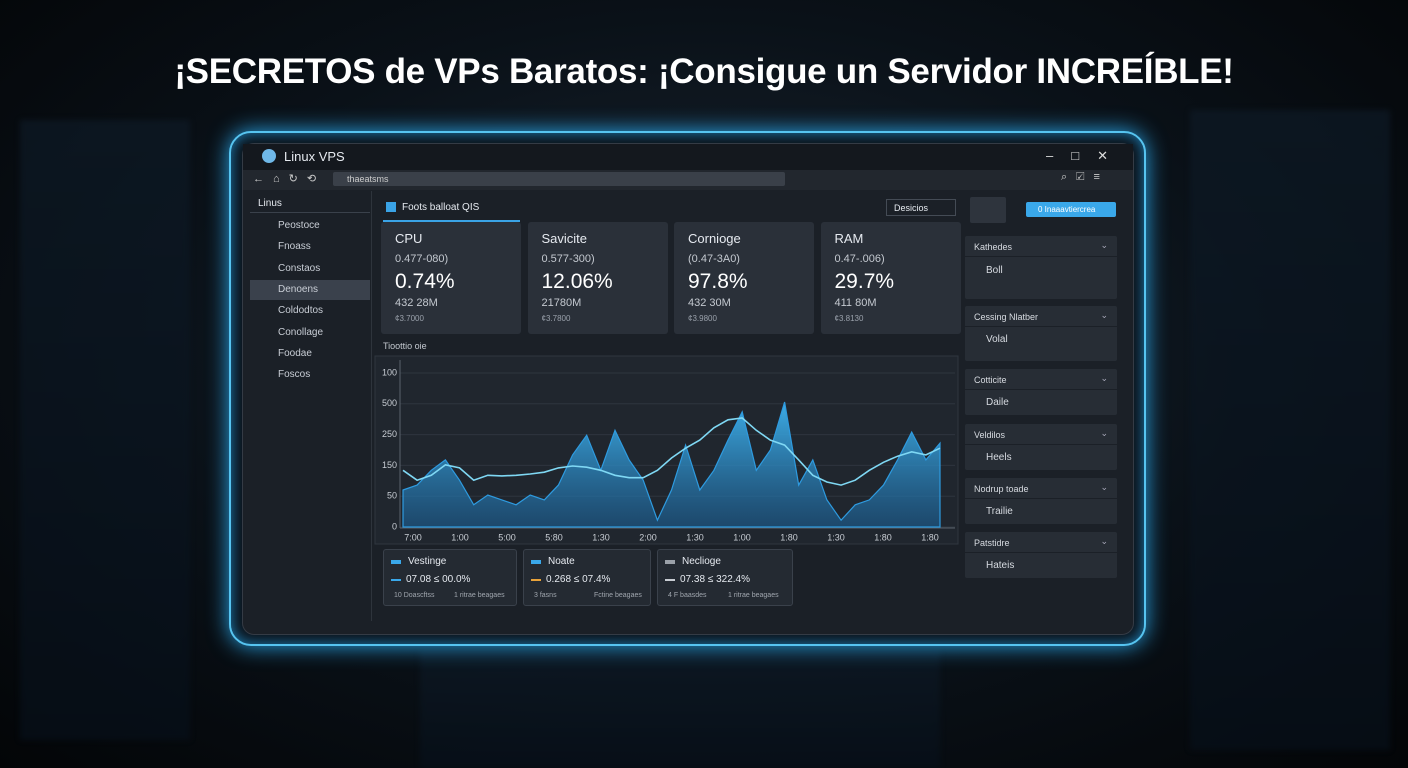 This screenshot has width=1408, height=768. What do you see at coordinates (392, 496) in the screenshot?
I see `y-tick-label: 50` at bounding box center [392, 496].